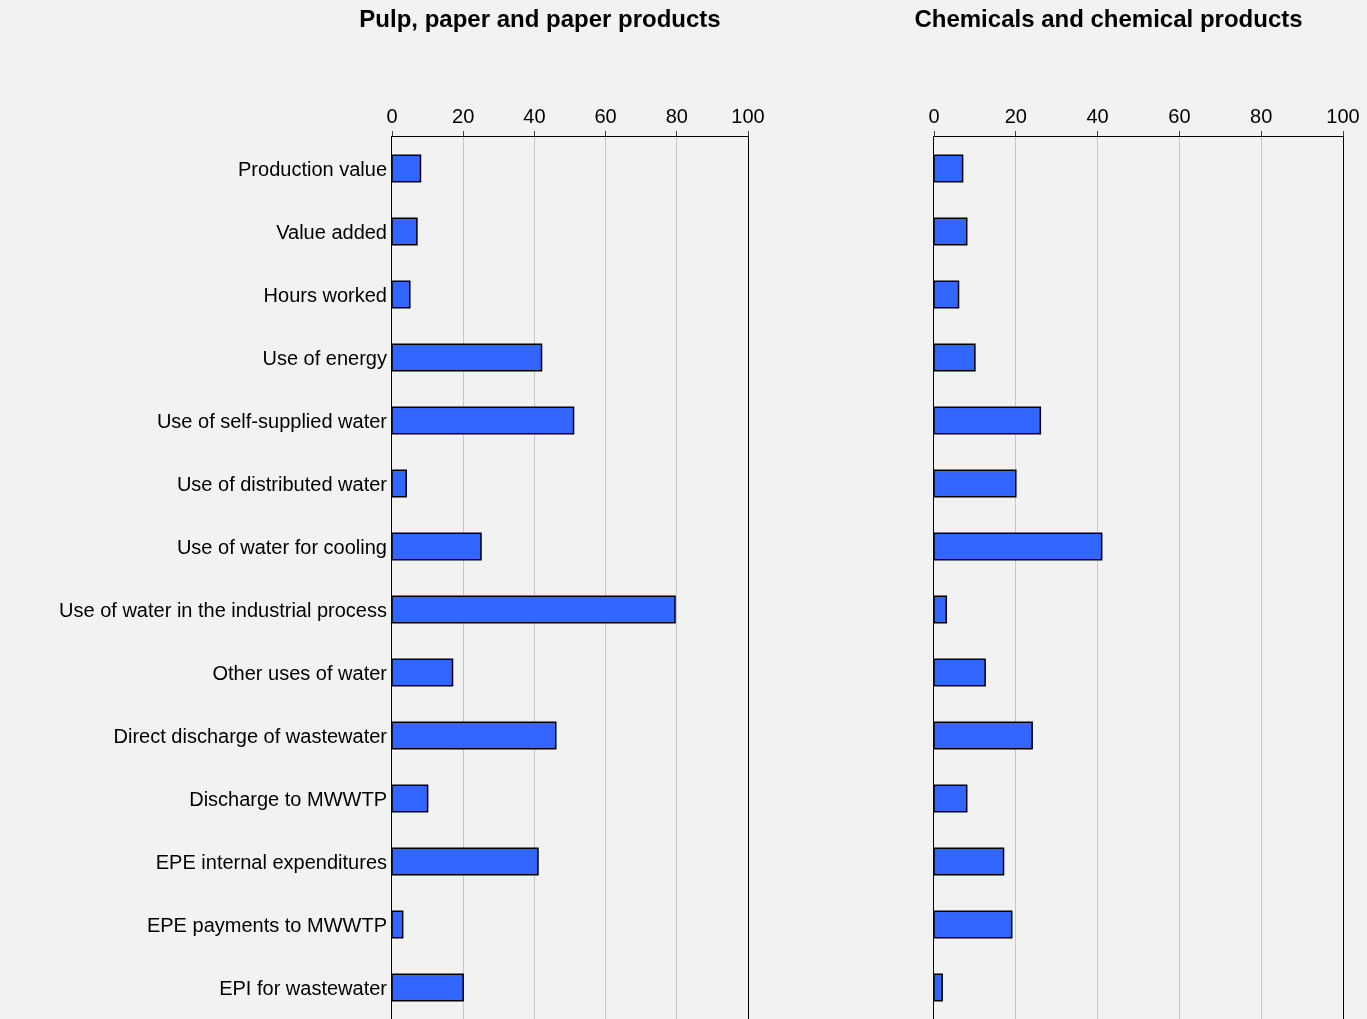 The height and width of the screenshot is (1019, 1367). What do you see at coordinates (282, 483) in the screenshot?
I see `y-tick-label: Use of distributed water` at bounding box center [282, 483].